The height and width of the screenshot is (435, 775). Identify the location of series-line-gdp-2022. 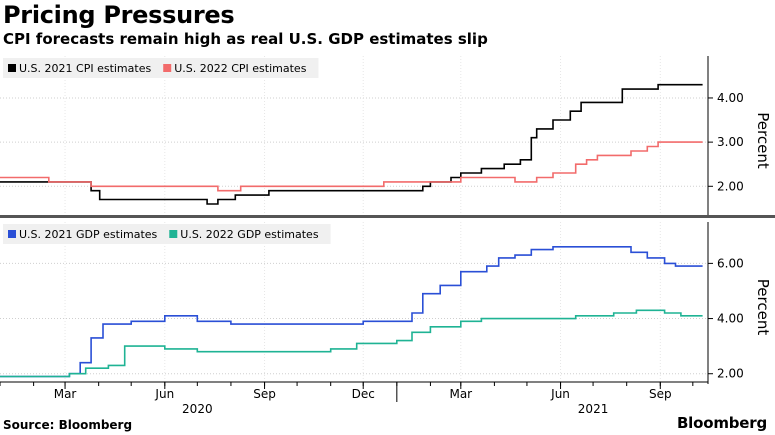
(351, 343).